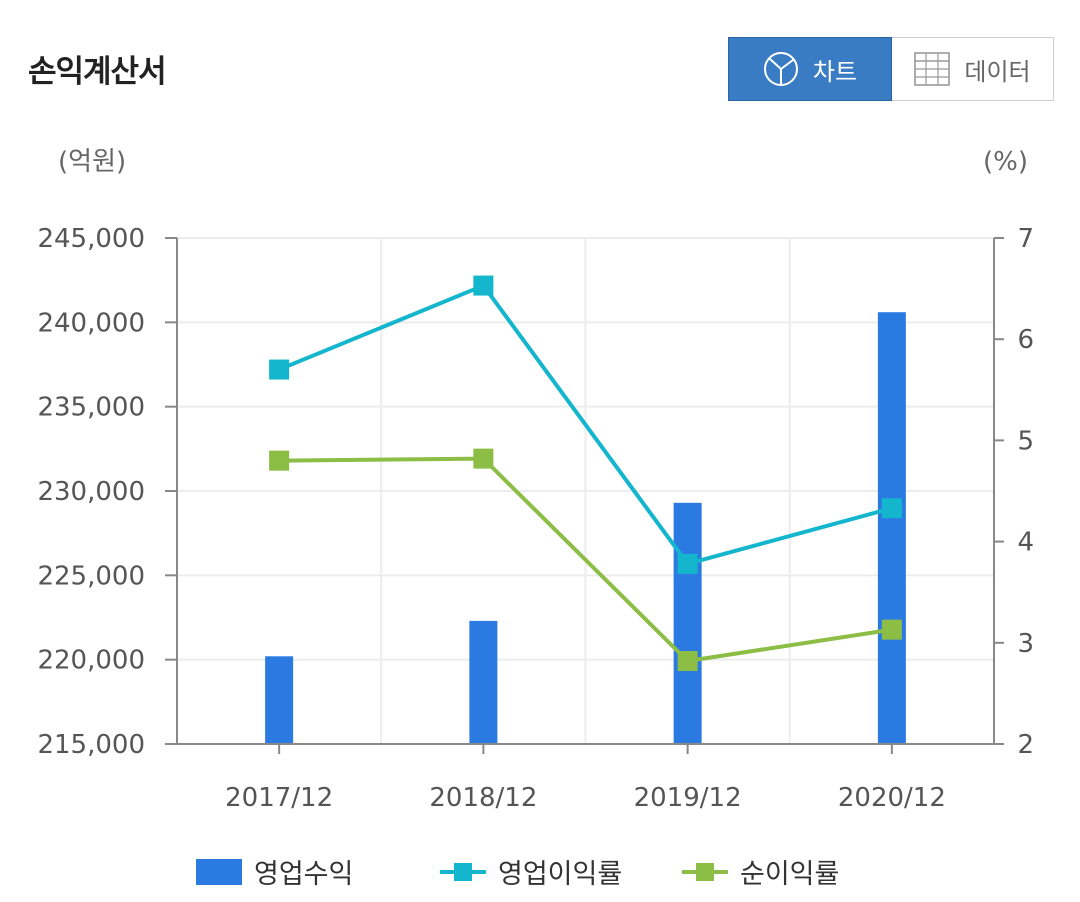 This screenshot has width=1080, height=902. What do you see at coordinates (91, 323) in the screenshot?
I see `left-tick-label: 240,000` at bounding box center [91, 323].